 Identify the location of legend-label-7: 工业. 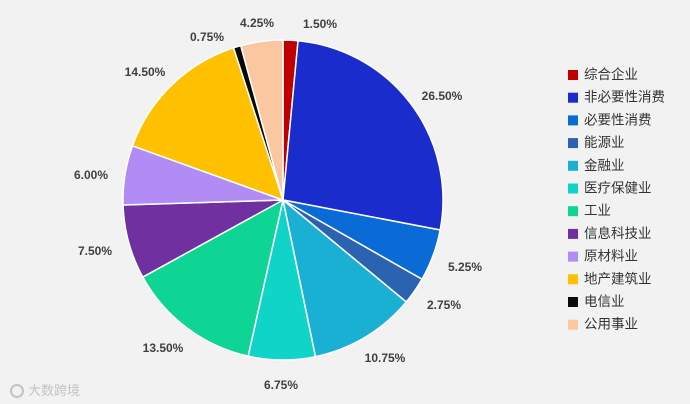
(597, 211).